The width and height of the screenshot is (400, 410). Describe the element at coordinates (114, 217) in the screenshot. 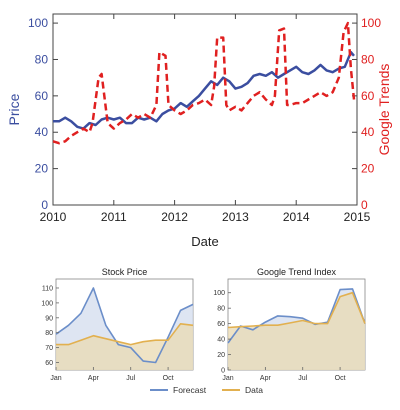

I see `main-x-tick-label: 2011` at that location.